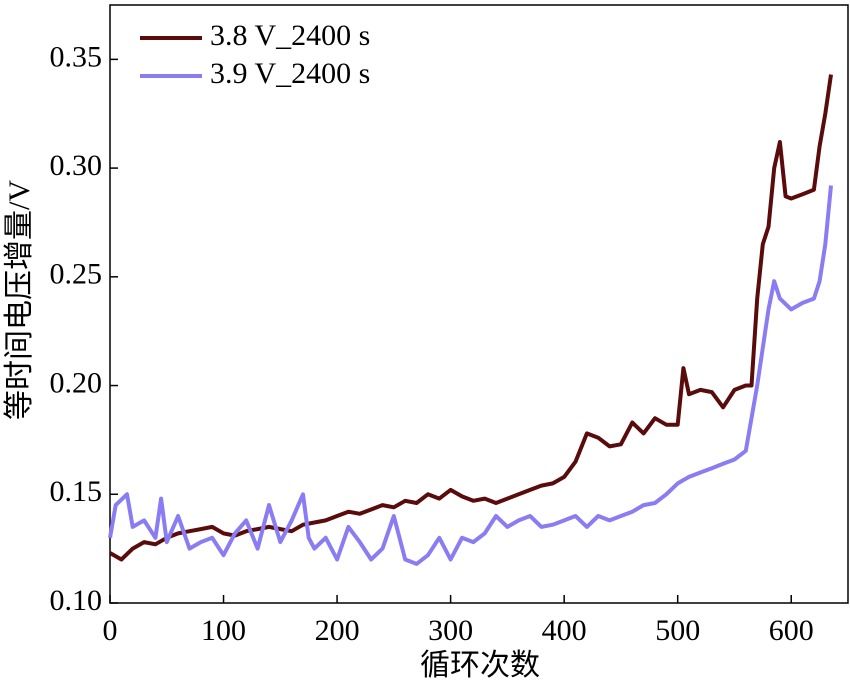 This screenshot has height=687, width=850. What do you see at coordinates (76, 491) in the screenshot?
I see `y-tick-label: 0.15` at bounding box center [76, 491].